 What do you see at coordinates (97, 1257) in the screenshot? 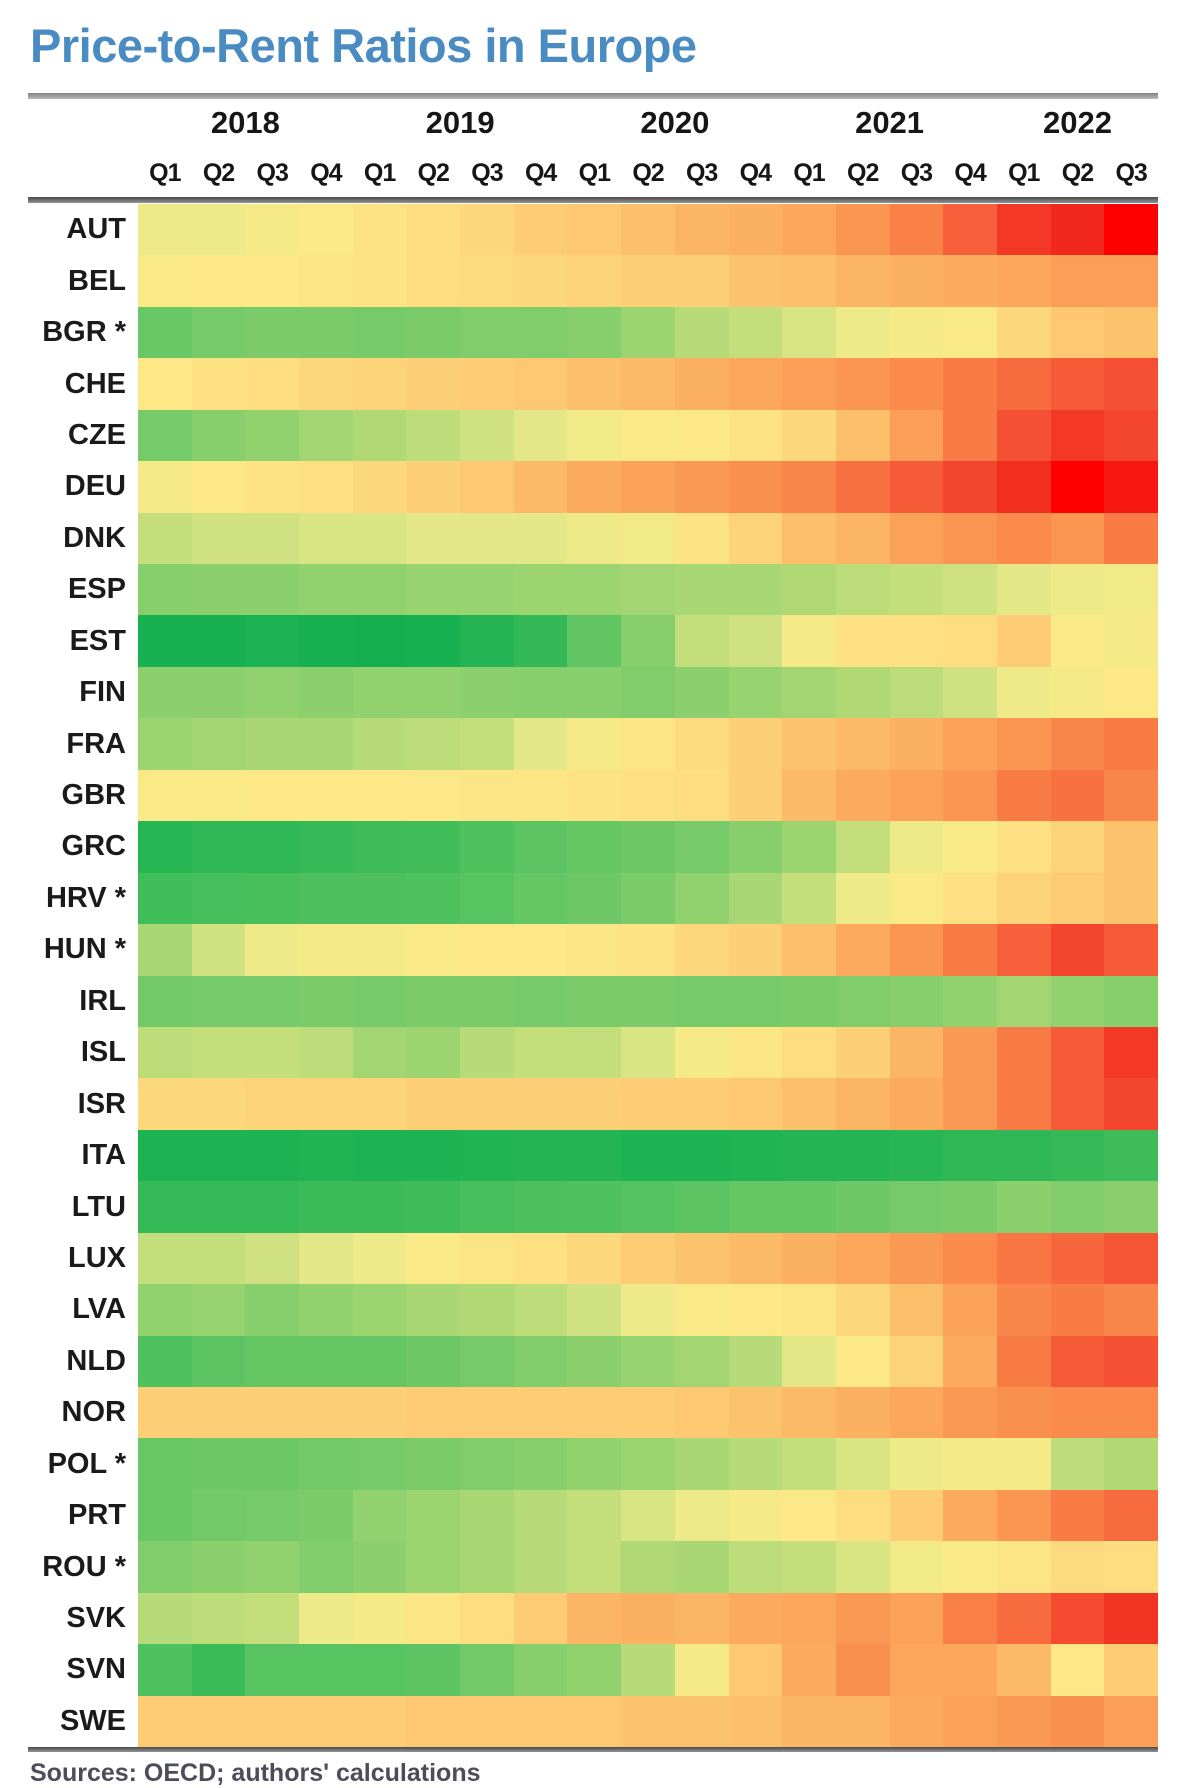
I see `row-label-lux: LUX` at bounding box center [97, 1257].